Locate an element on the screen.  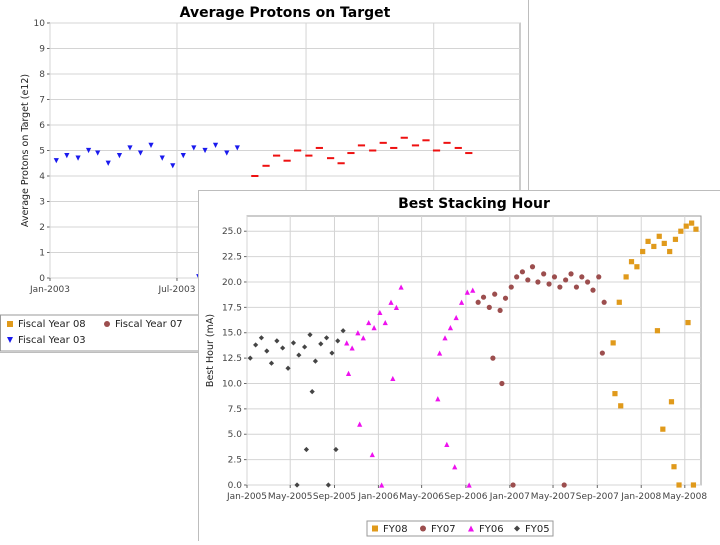
y-tick-label: 5 is located at coordinates (42, 152).